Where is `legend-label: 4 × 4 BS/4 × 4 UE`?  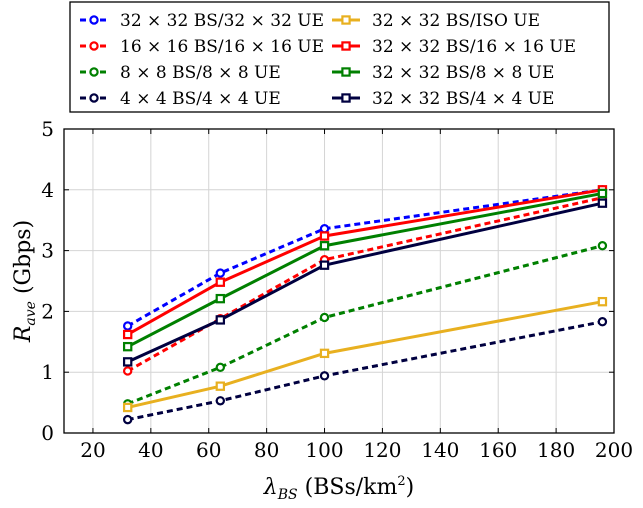
legend-label: 4 × 4 BS/4 × 4 UE is located at coordinates (200, 99).